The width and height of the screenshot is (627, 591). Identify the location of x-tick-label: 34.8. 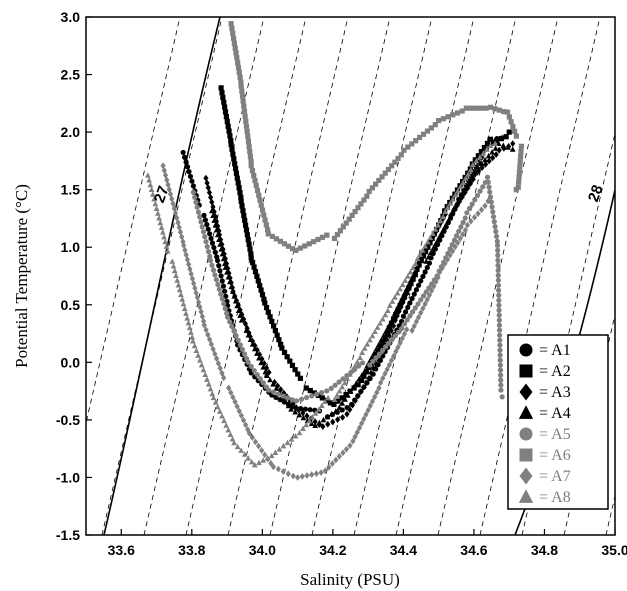
(544, 550).